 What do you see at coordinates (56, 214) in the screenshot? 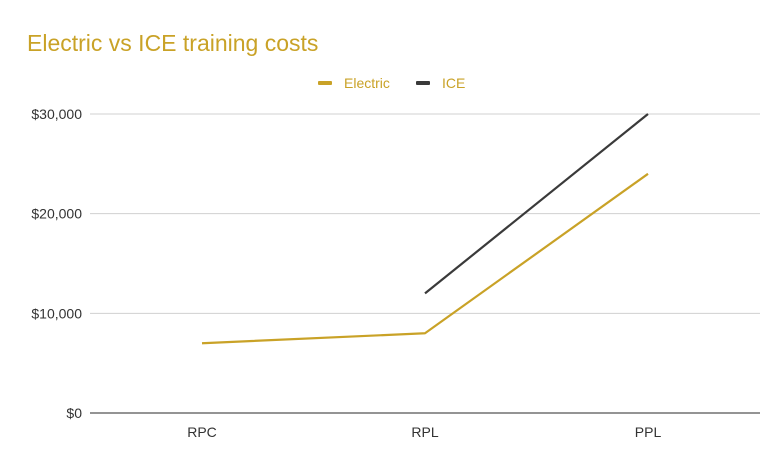
I see `y-tick-label: $20,000` at bounding box center [56, 214].